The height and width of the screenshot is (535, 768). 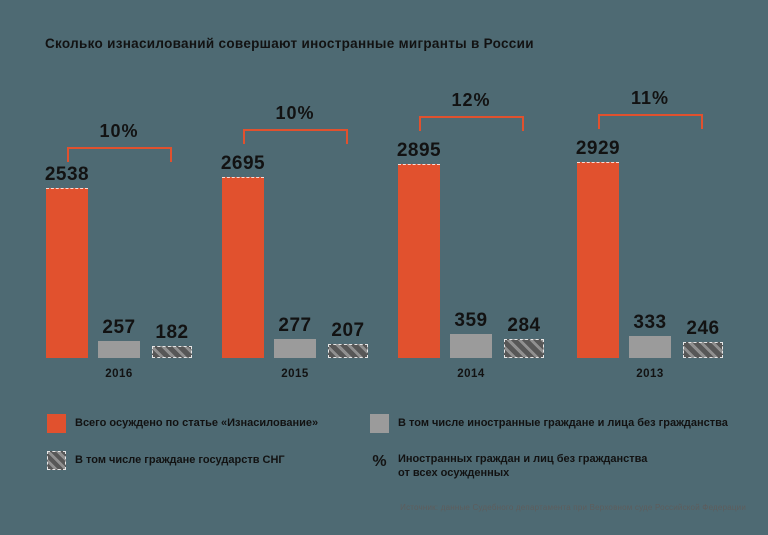 What do you see at coordinates (703, 350) in the screenshot?
I see `bar-cis-2013` at bounding box center [703, 350].